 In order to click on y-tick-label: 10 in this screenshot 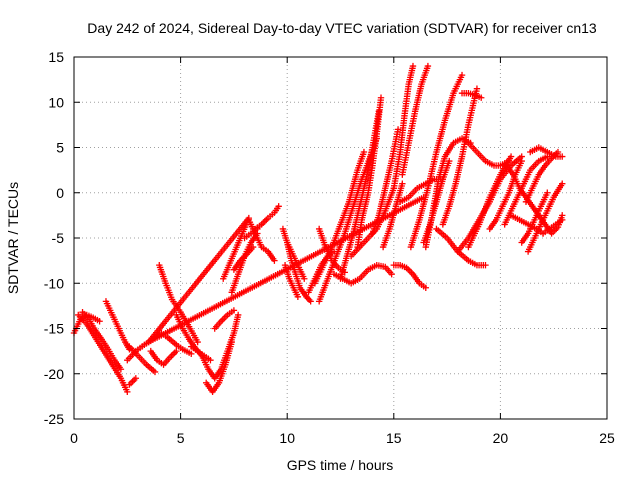, I will do `click(56, 102)`.